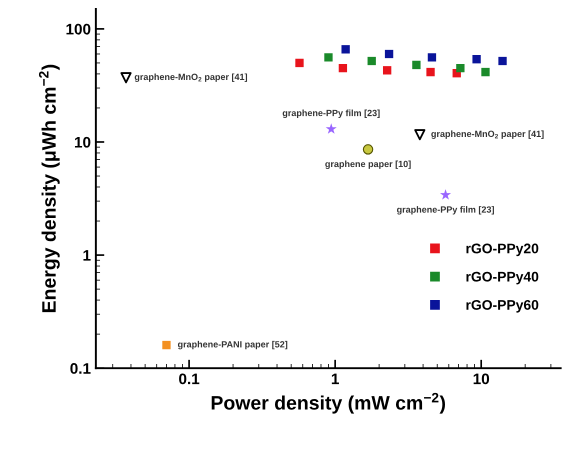 This screenshot has height=449, width=581. I want to click on y-axis-title: Energy density (μWh cm$^{−2}$), so click(49, 188).